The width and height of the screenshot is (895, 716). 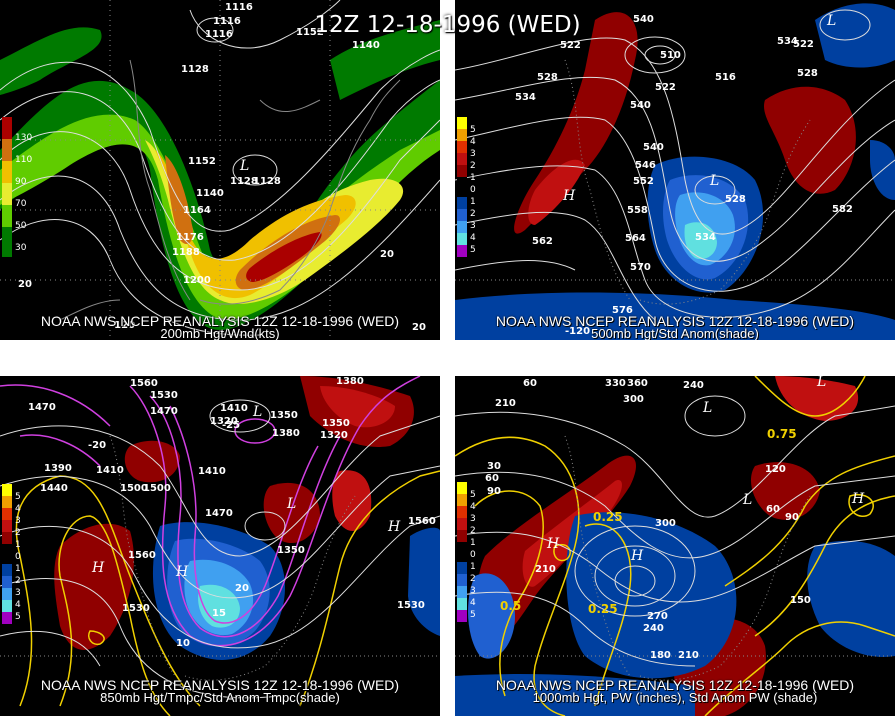 I want to click on legend-label: 0, so click(x=473, y=190).